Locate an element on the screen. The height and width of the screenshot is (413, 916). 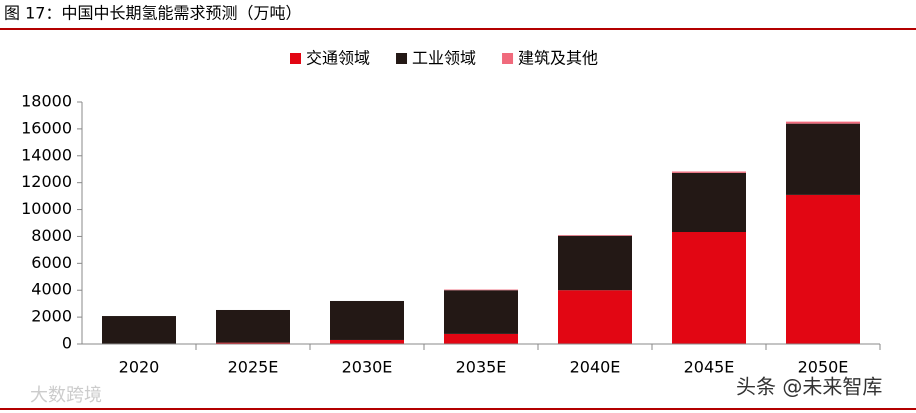
y-tick-label: 8000 is located at coordinates (51, 235).